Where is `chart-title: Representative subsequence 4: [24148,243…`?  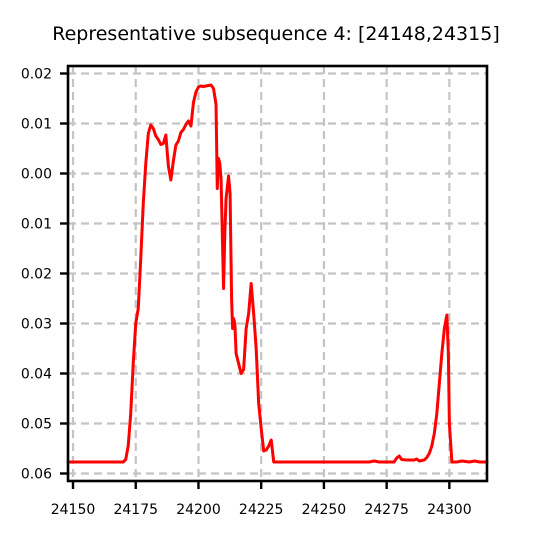
chart-title: Representative subsequence 4: [24148,243… is located at coordinates (275, 34).